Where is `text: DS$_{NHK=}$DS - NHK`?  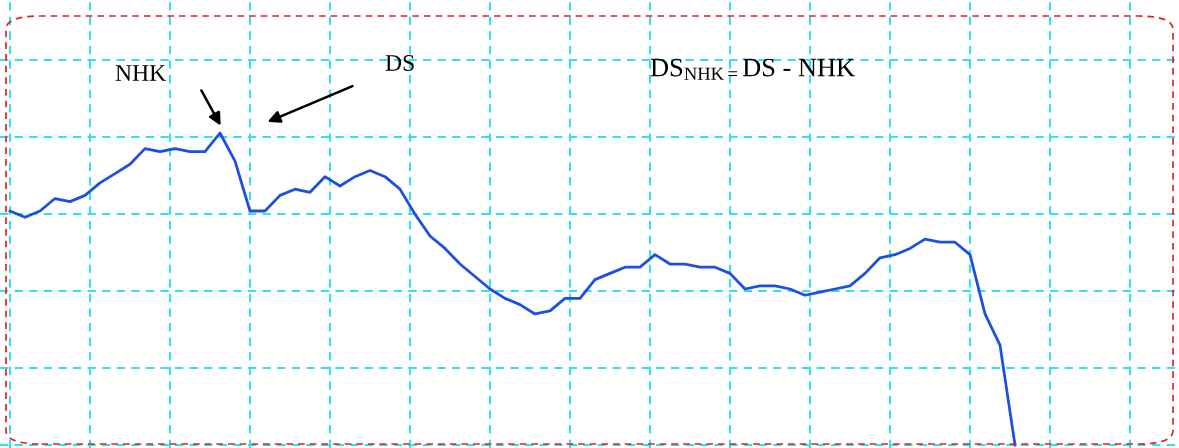 text: DS$_{NHK=}$DS - NHK is located at coordinates (752, 69).